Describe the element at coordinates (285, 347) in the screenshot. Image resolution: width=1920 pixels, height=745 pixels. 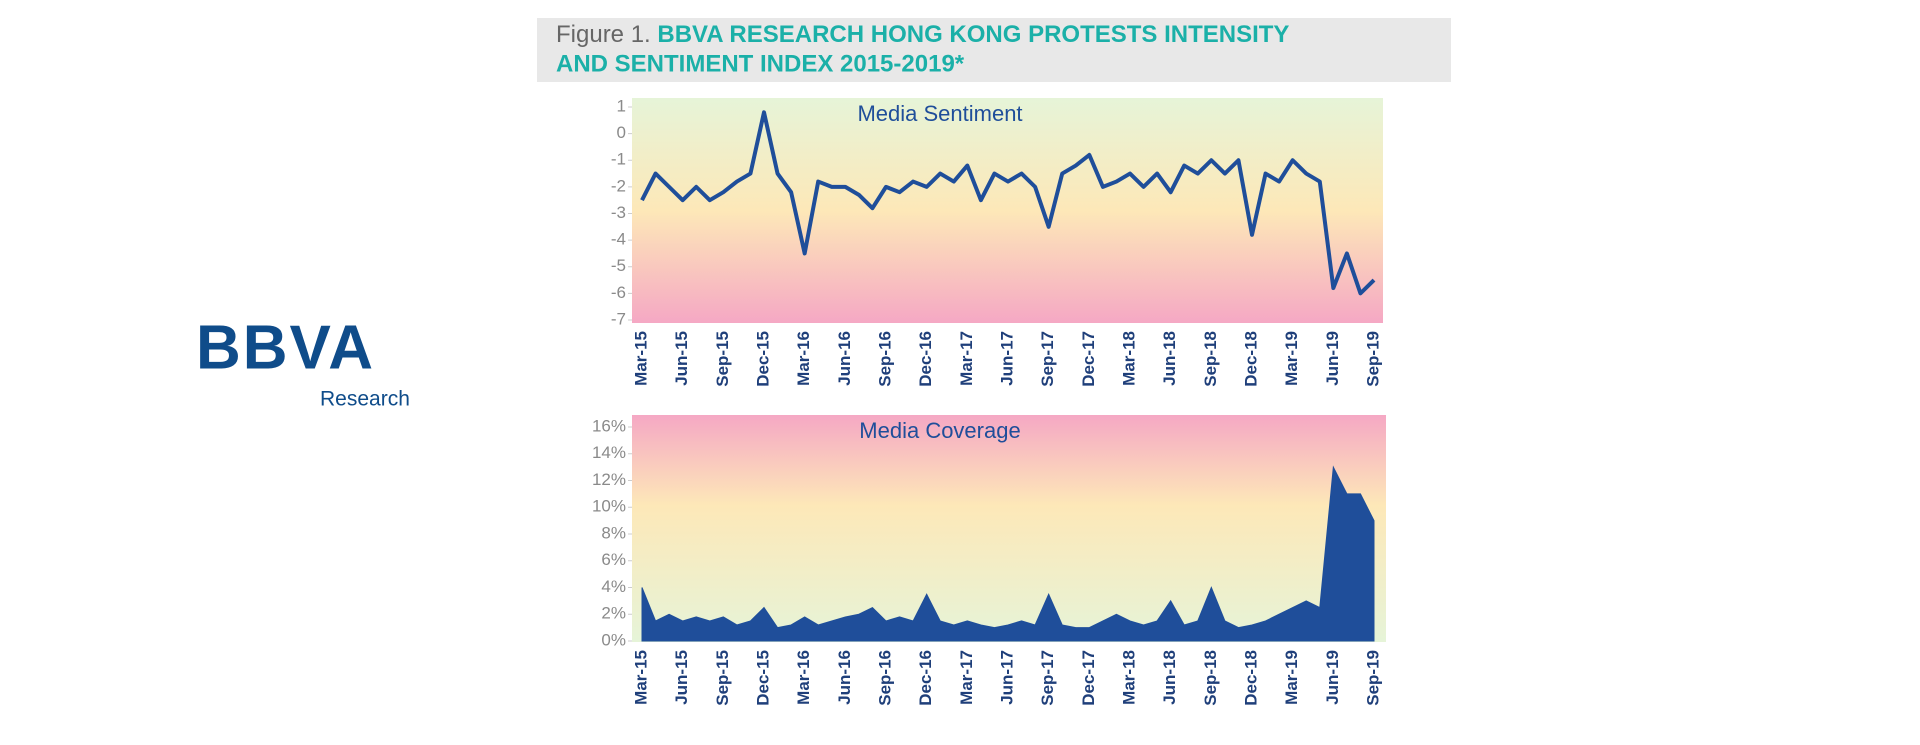
I see `logo-brand: BBVA` at that location.